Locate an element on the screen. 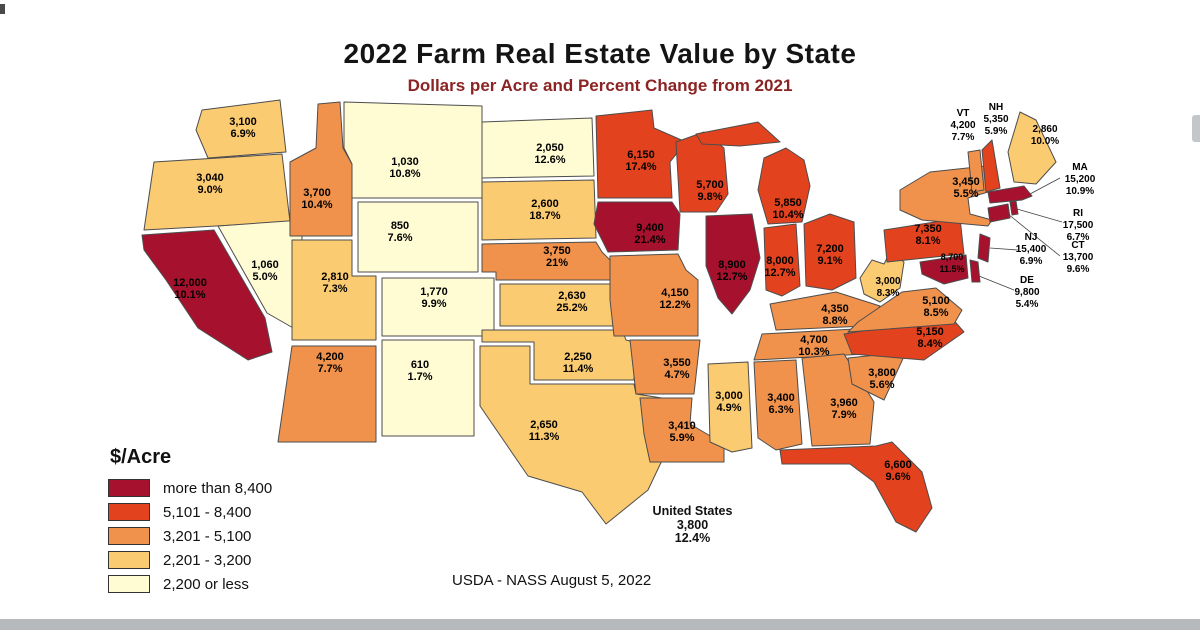 This screenshot has width=1200, height=630. state-label-ok: 2,250 11.4% is located at coordinates (578, 363).